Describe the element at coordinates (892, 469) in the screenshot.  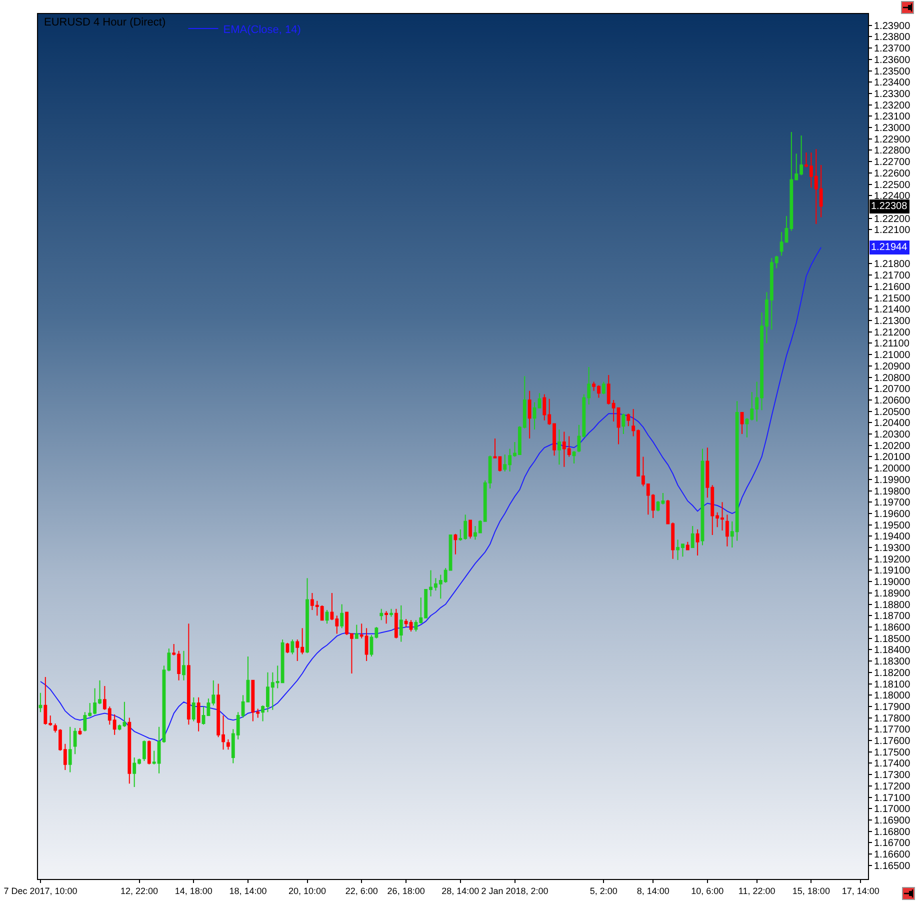
I see `y-tick-label: 1.20000` at that location.